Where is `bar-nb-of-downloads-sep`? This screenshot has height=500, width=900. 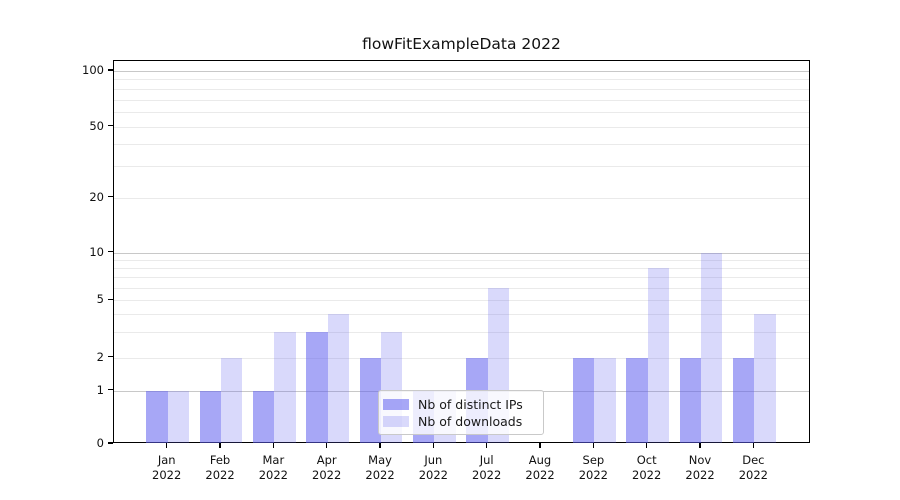 bar-nb-of-downloads-sep is located at coordinates (605, 400).